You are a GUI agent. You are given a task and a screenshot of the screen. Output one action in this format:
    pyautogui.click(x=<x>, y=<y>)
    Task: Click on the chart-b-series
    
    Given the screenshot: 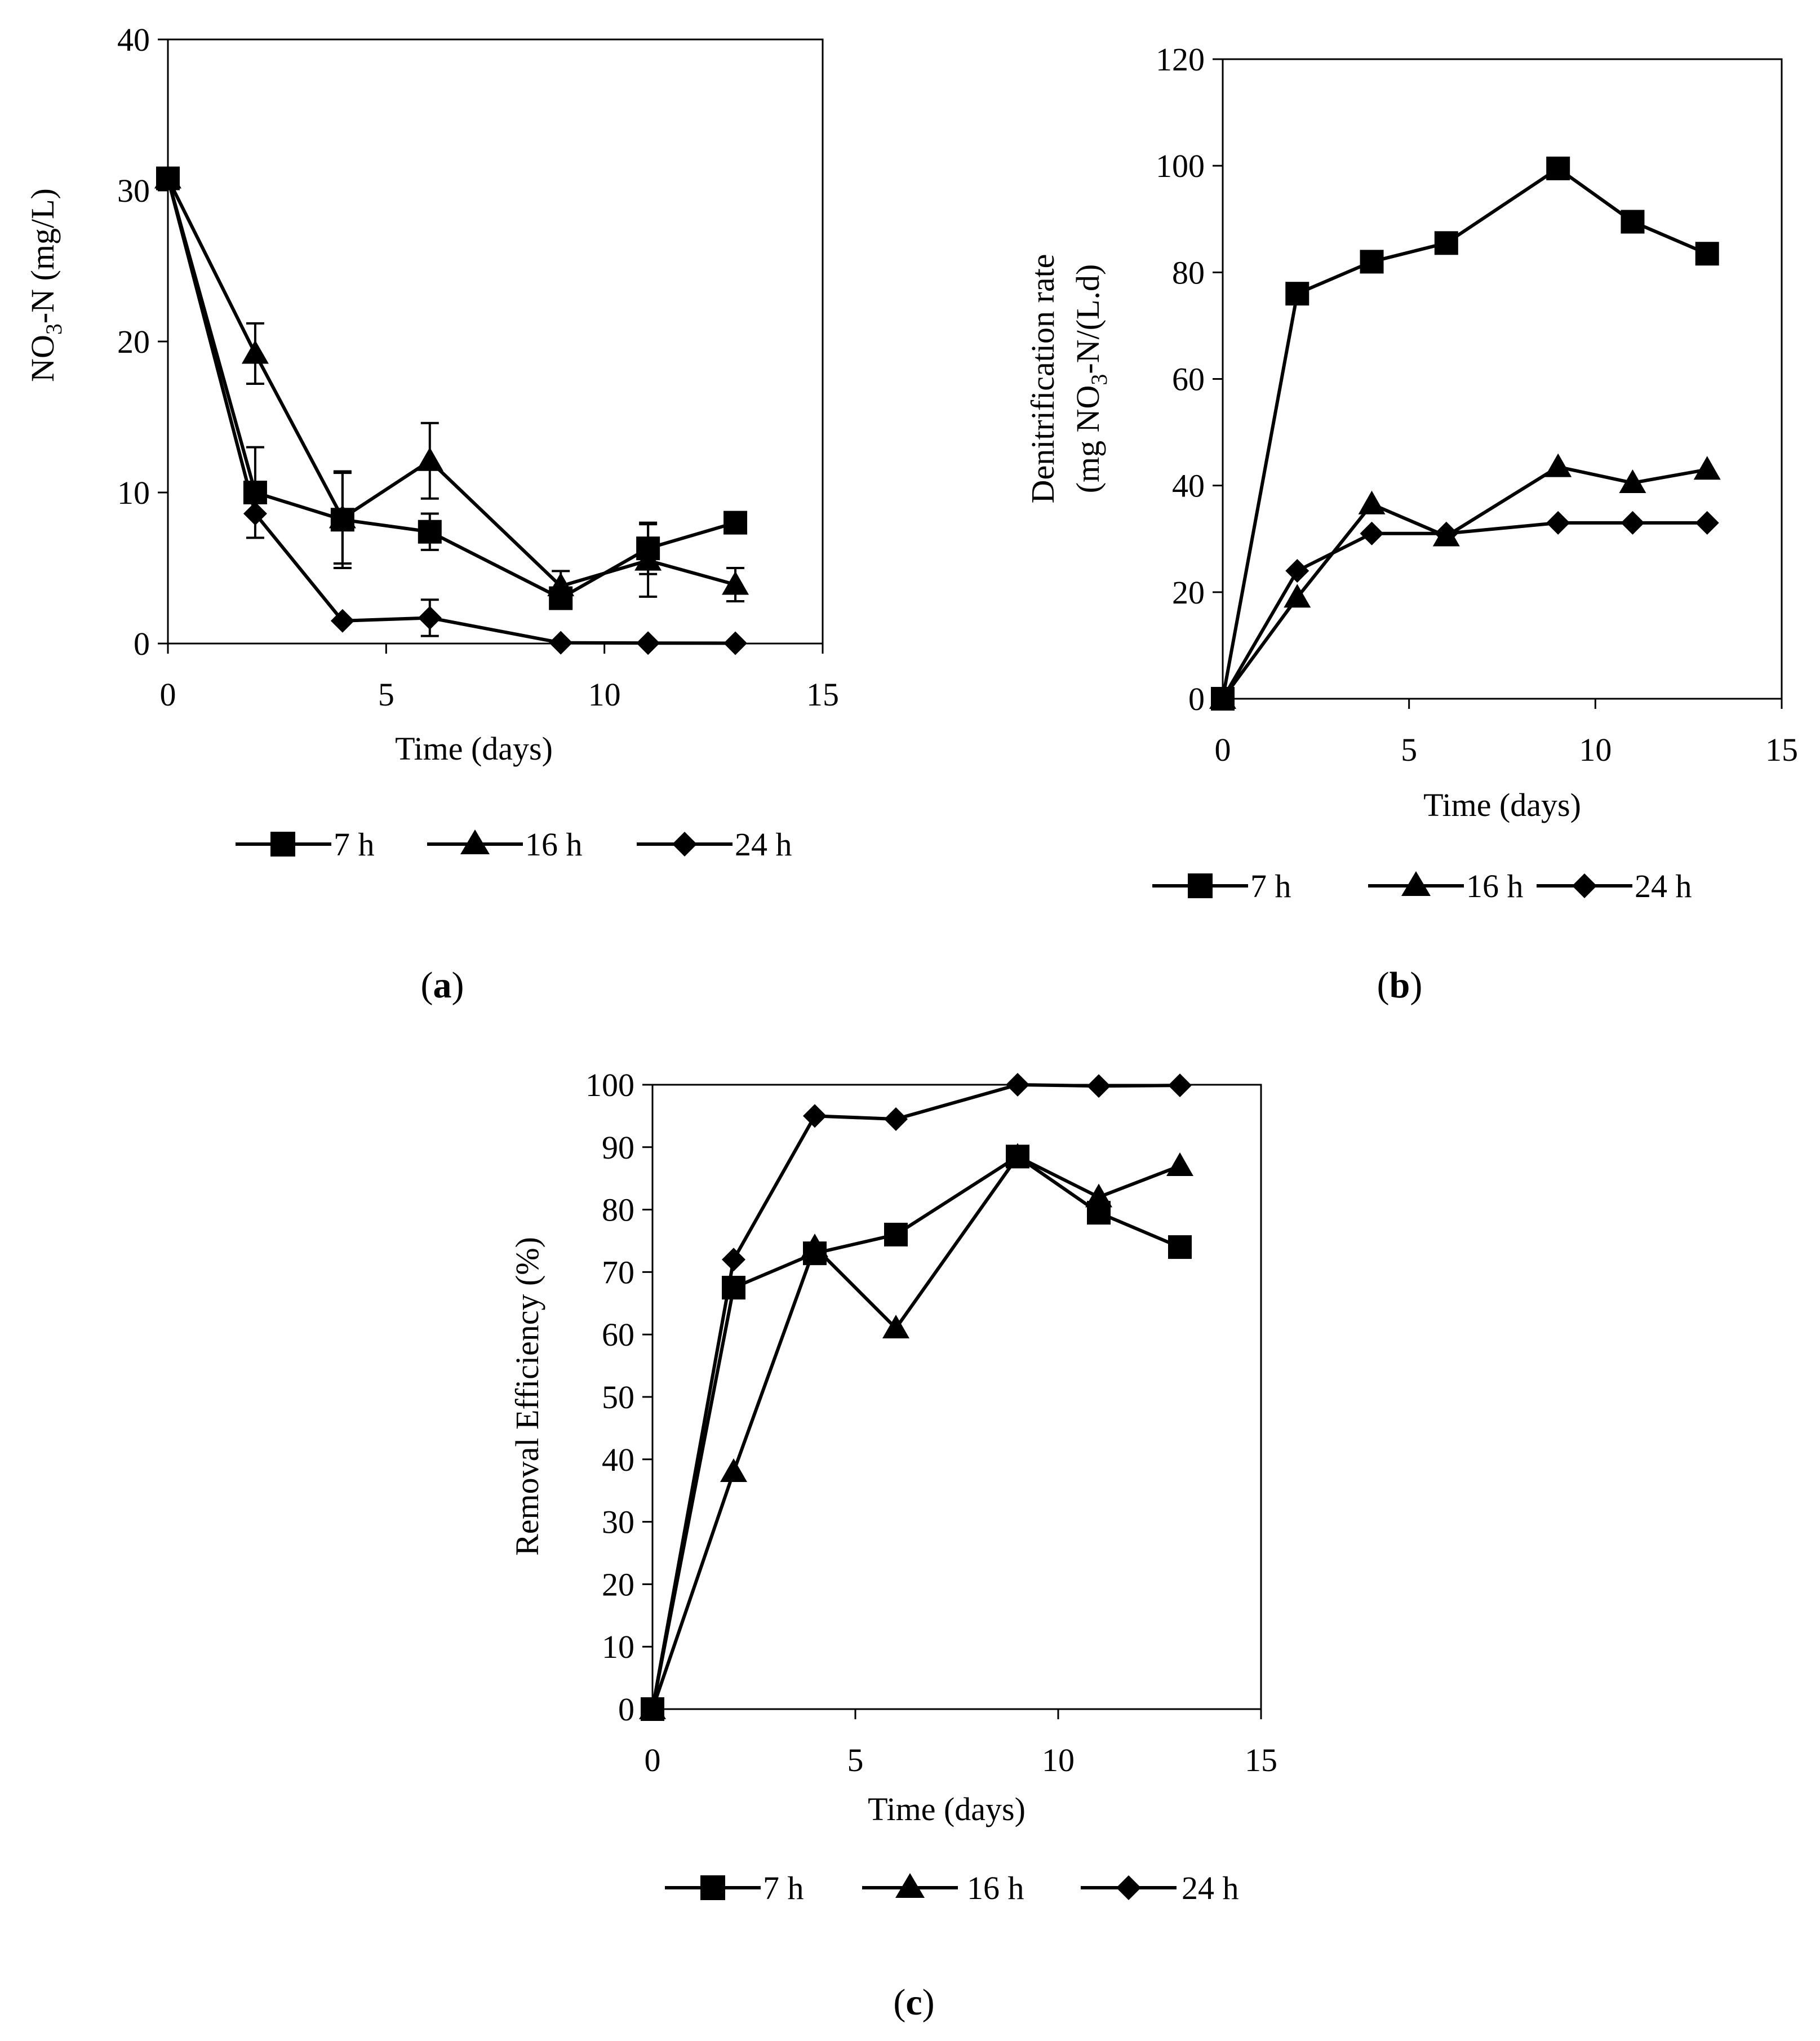 What is the action you would take?
    pyautogui.click(x=1465, y=434)
    